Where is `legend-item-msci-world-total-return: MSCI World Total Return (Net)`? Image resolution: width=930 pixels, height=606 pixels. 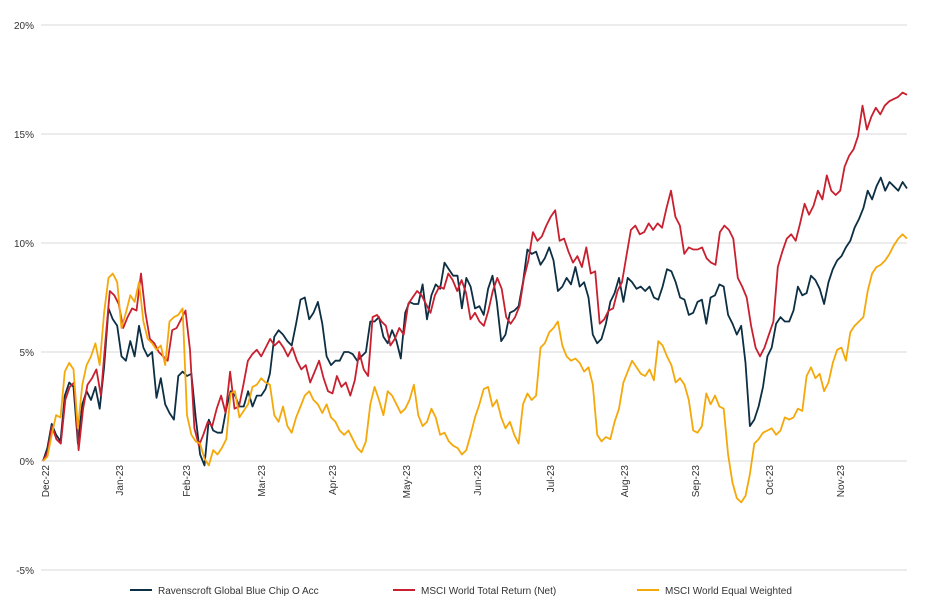
legend-item-msci-world-total-return: MSCI World Total Return (Net) is located at coordinates (474, 591).